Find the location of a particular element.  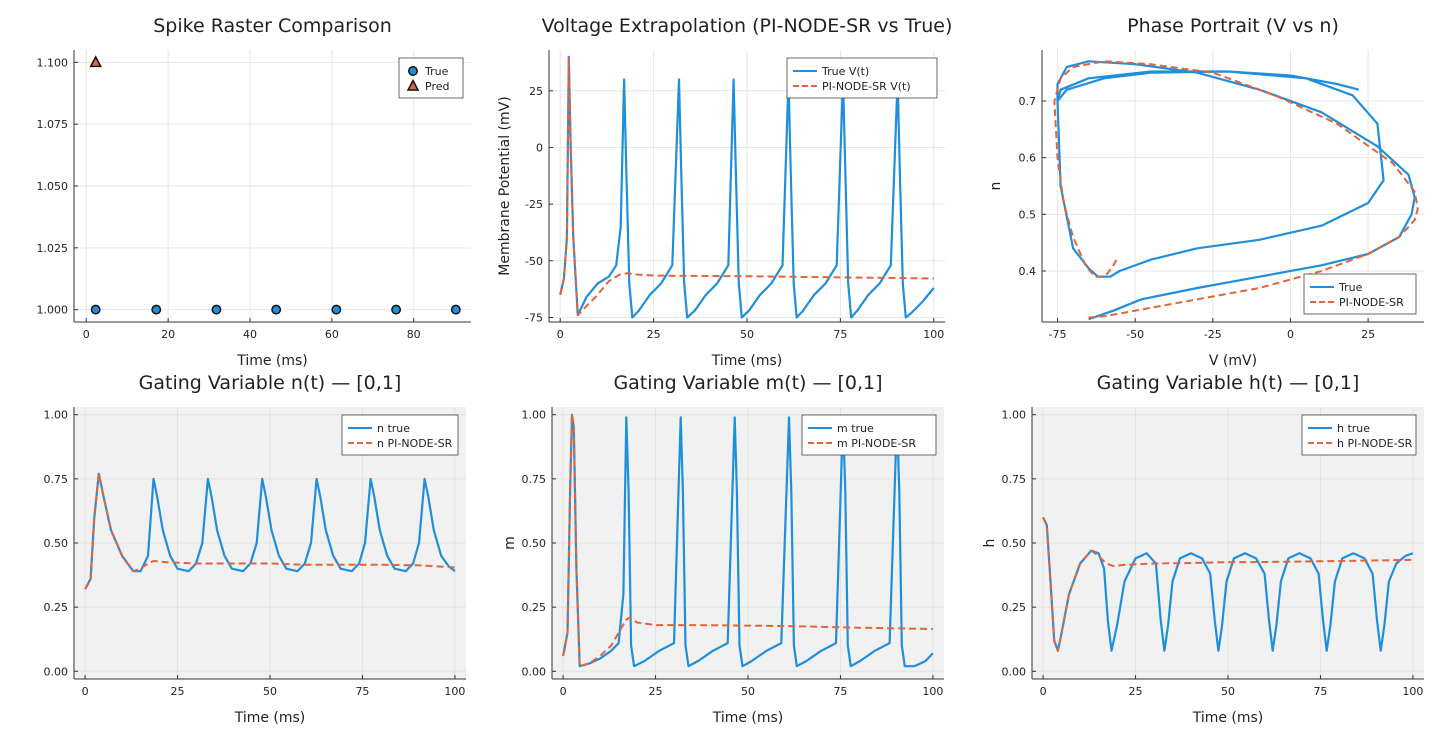

x-tick-label-voltage: 0 is located at coordinates (560, 334).